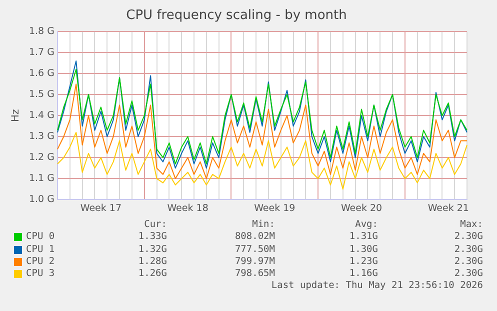 The height and width of the screenshot is (311, 497). What do you see at coordinates (236, 16) in the screenshot?
I see `chart-title: CPU frequency scaling - by month` at bounding box center [236, 16].